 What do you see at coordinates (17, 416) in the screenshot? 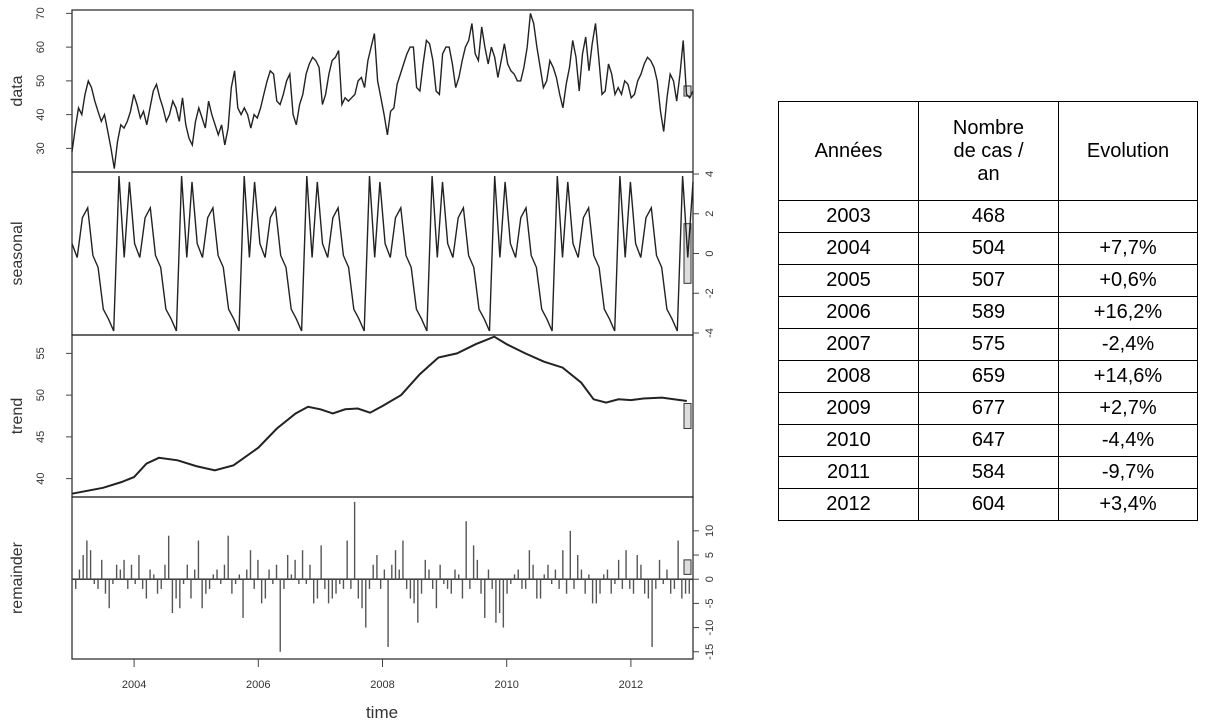
I see `panel-label-trend: trend` at bounding box center [17, 416].